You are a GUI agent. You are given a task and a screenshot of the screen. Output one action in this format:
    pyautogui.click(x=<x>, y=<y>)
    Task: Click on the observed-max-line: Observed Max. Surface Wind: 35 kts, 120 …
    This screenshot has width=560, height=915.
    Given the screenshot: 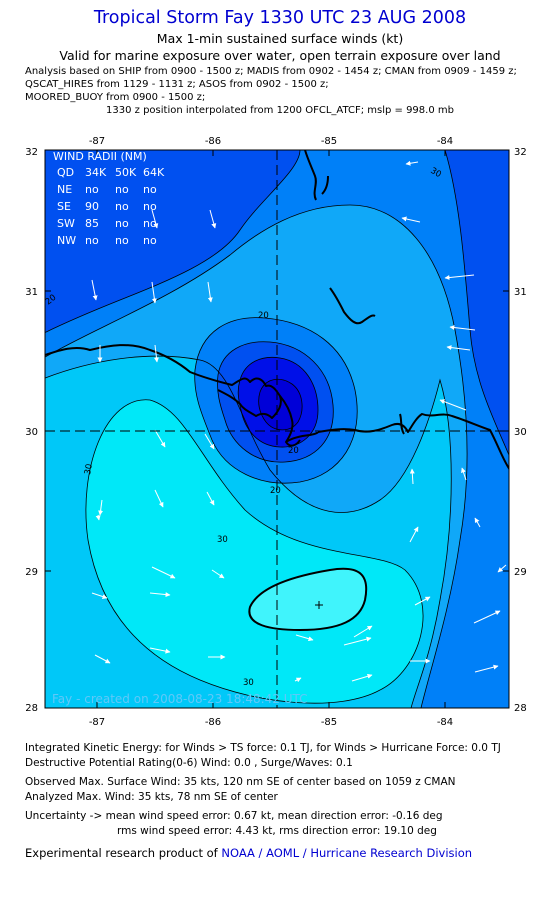 What is the action you would take?
    pyautogui.click(x=240, y=782)
    